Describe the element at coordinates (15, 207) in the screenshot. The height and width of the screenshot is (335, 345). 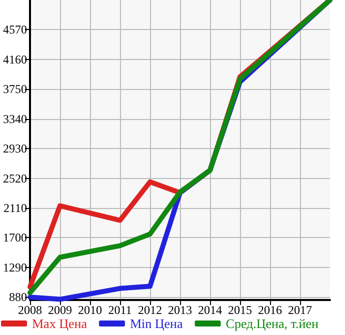
I see `y-tick-label: 2110` at that location.